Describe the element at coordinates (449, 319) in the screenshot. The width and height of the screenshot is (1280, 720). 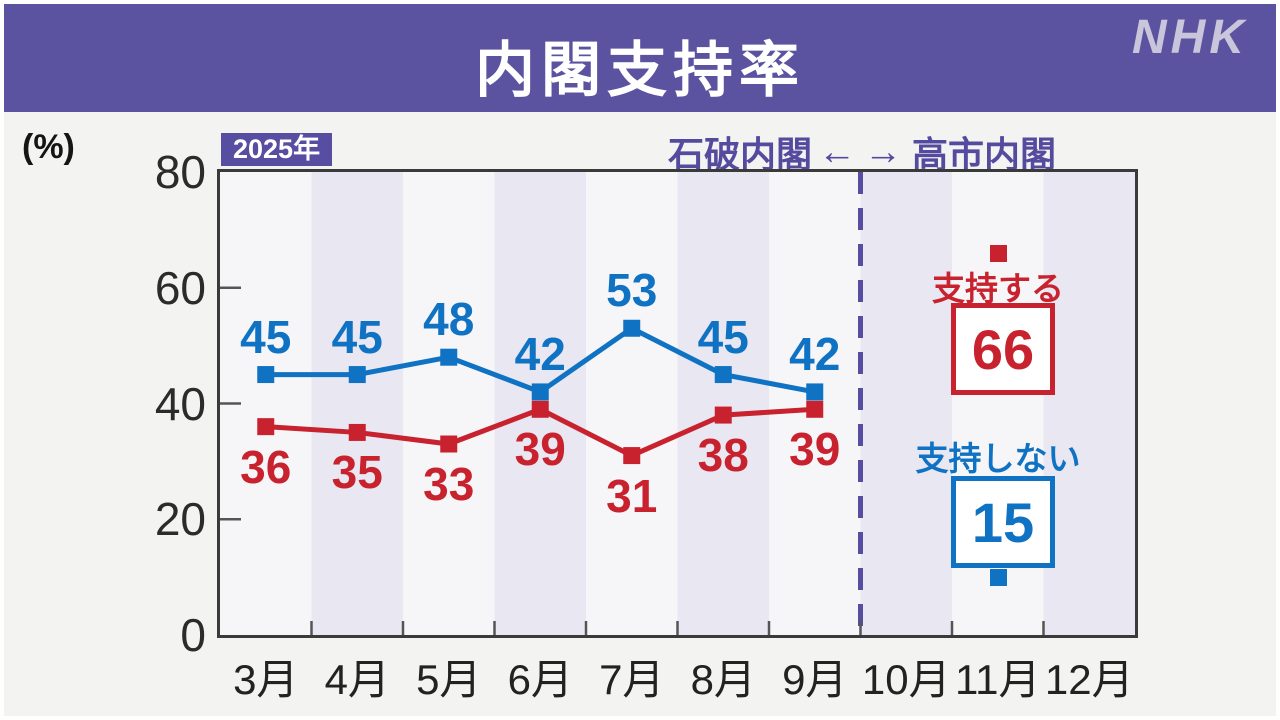
I see `data-point-value-label: 48` at that location.